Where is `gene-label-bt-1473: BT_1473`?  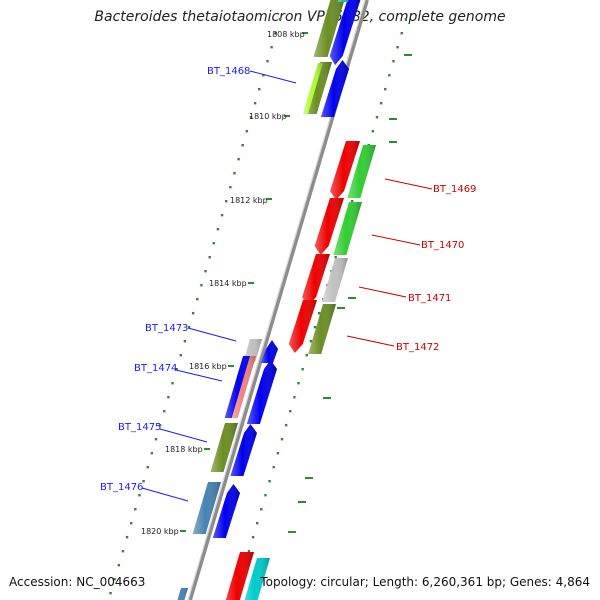
gene-label-bt-1473: BT_1473 is located at coordinates (166, 328).